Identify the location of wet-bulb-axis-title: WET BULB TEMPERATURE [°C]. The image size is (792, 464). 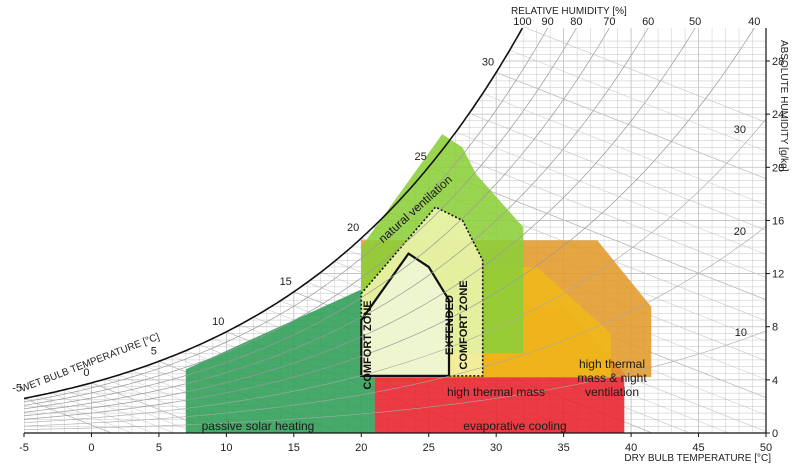
(90, 362).